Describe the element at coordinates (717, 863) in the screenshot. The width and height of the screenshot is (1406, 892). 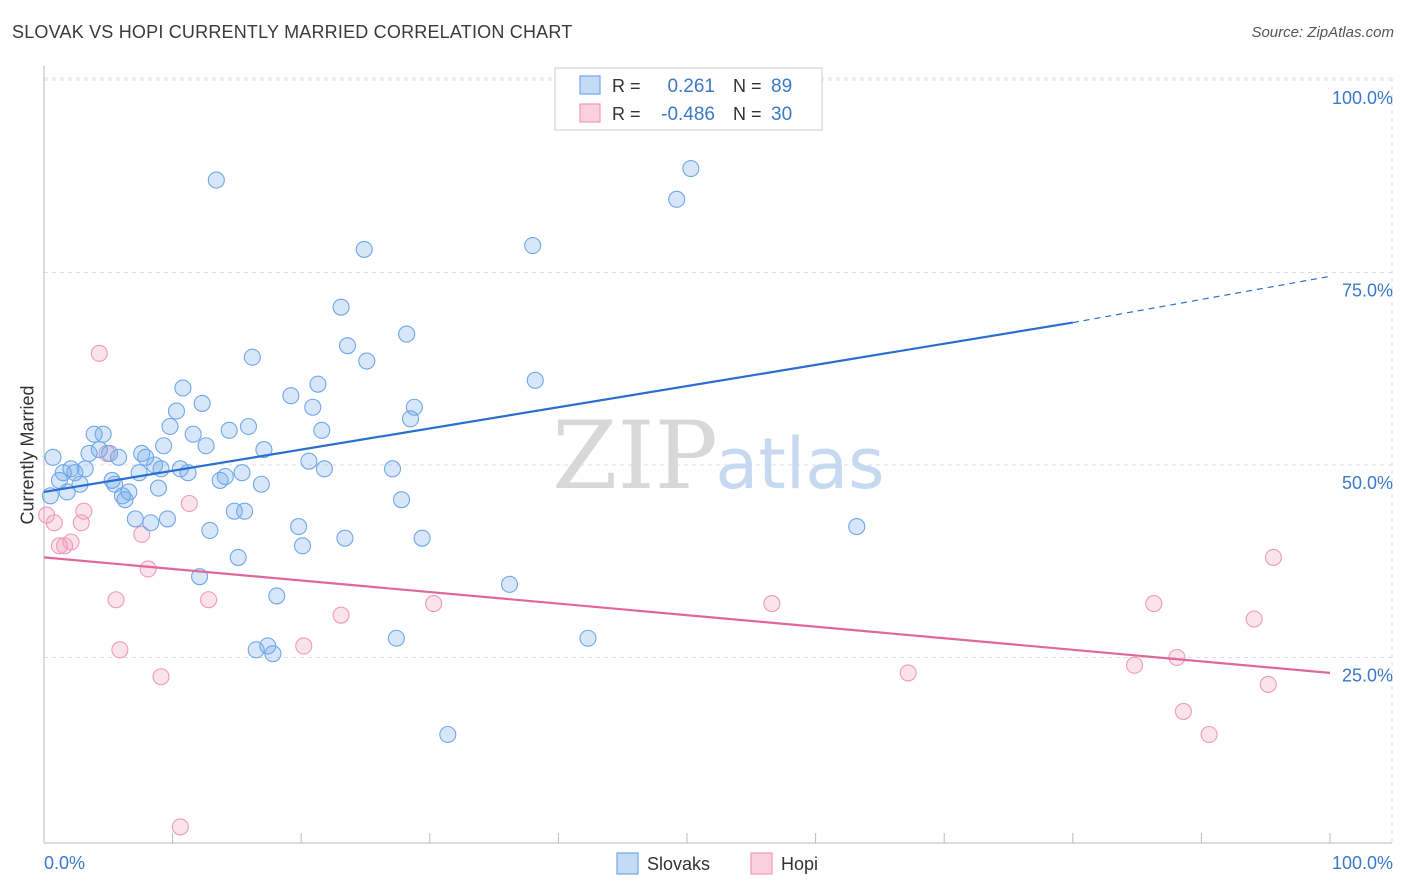
I see `series-legend: Slovaks Hopi` at that location.